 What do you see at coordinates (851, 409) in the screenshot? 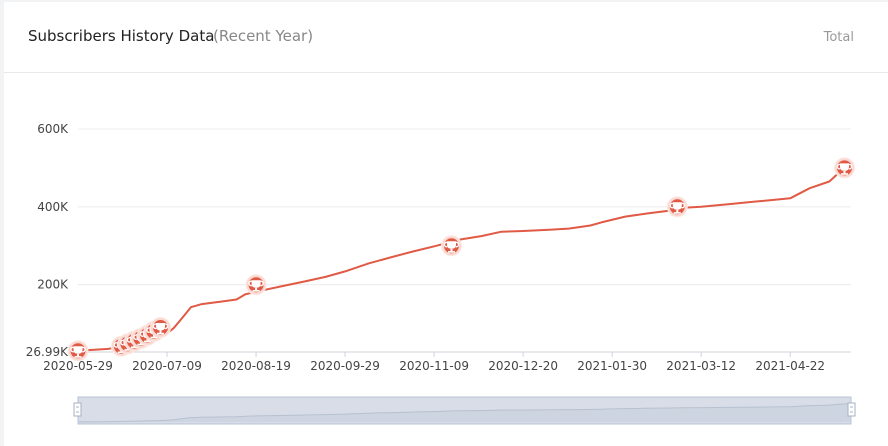
I see `zoom-handle-right` at bounding box center [851, 409].